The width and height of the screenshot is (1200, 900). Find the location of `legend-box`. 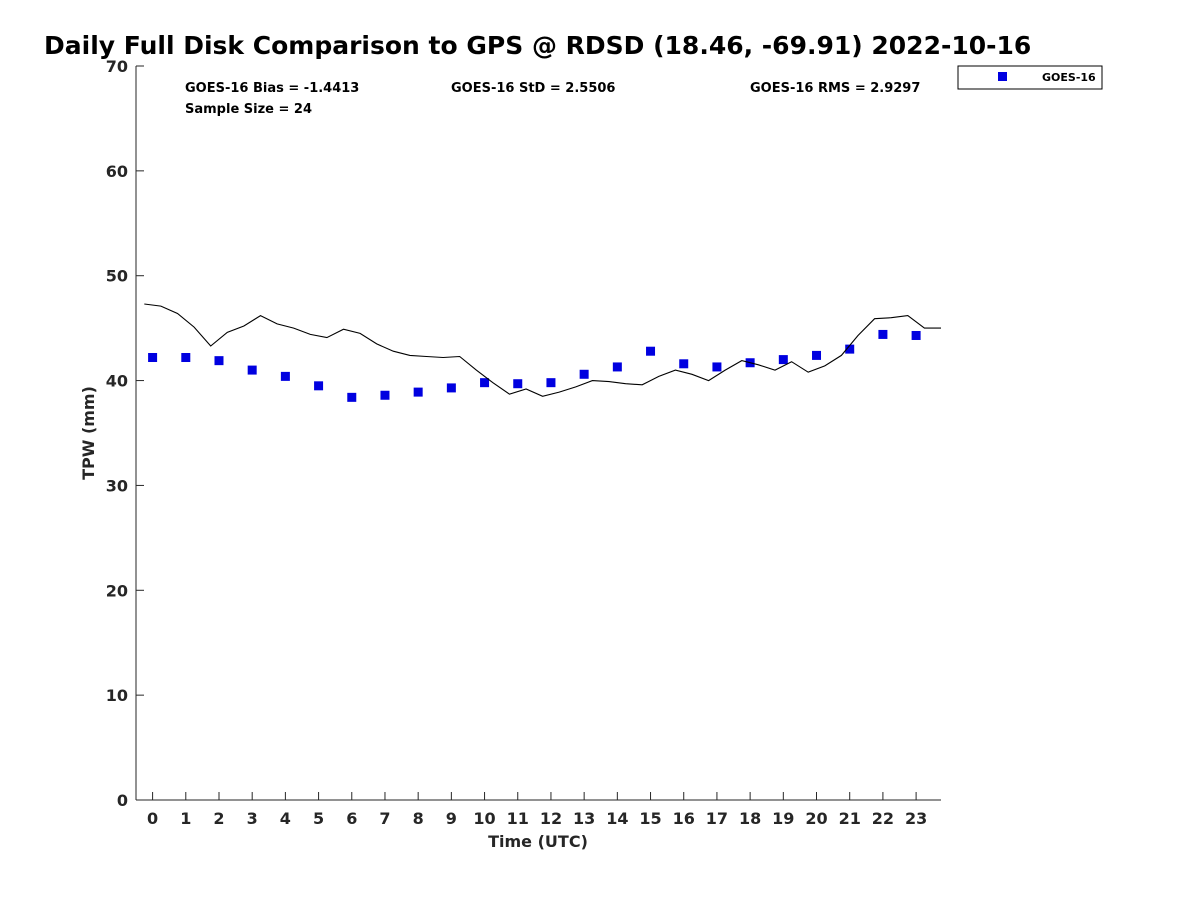

legend-box is located at coordinates (1030, 77).